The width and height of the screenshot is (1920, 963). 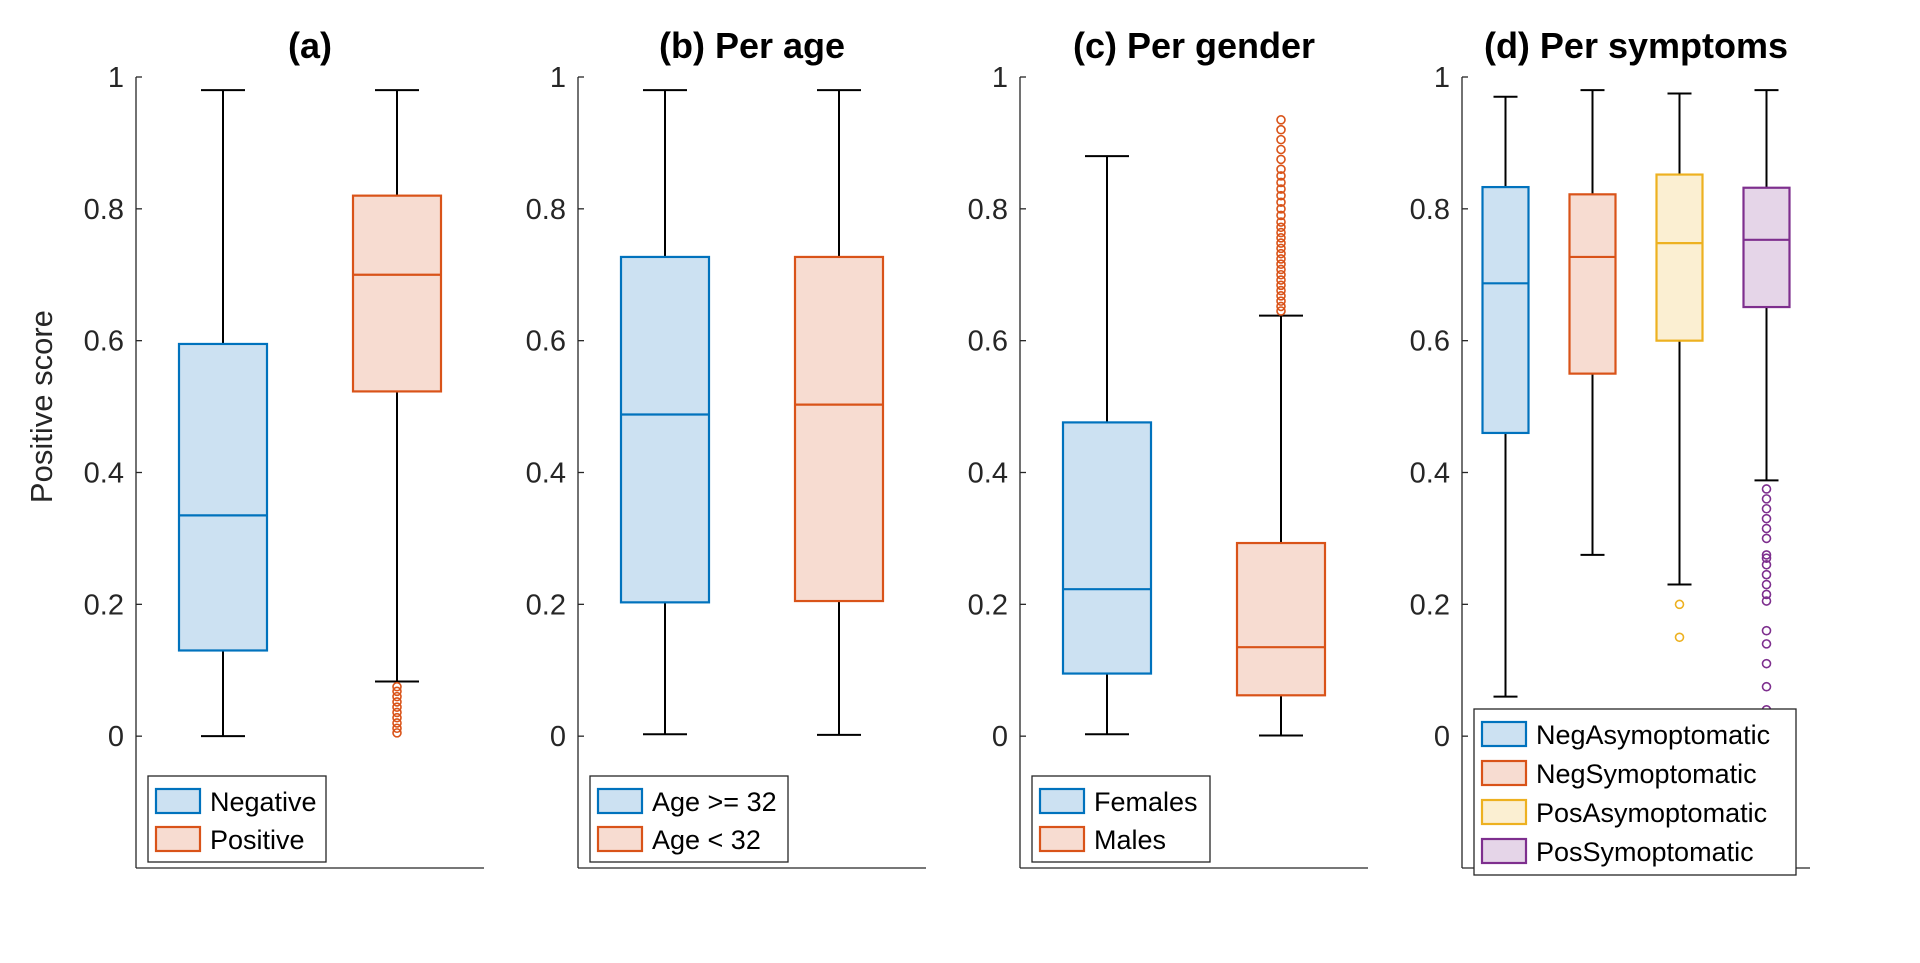 I want to click on legend-label: Negative, so click(x=263, y=802).